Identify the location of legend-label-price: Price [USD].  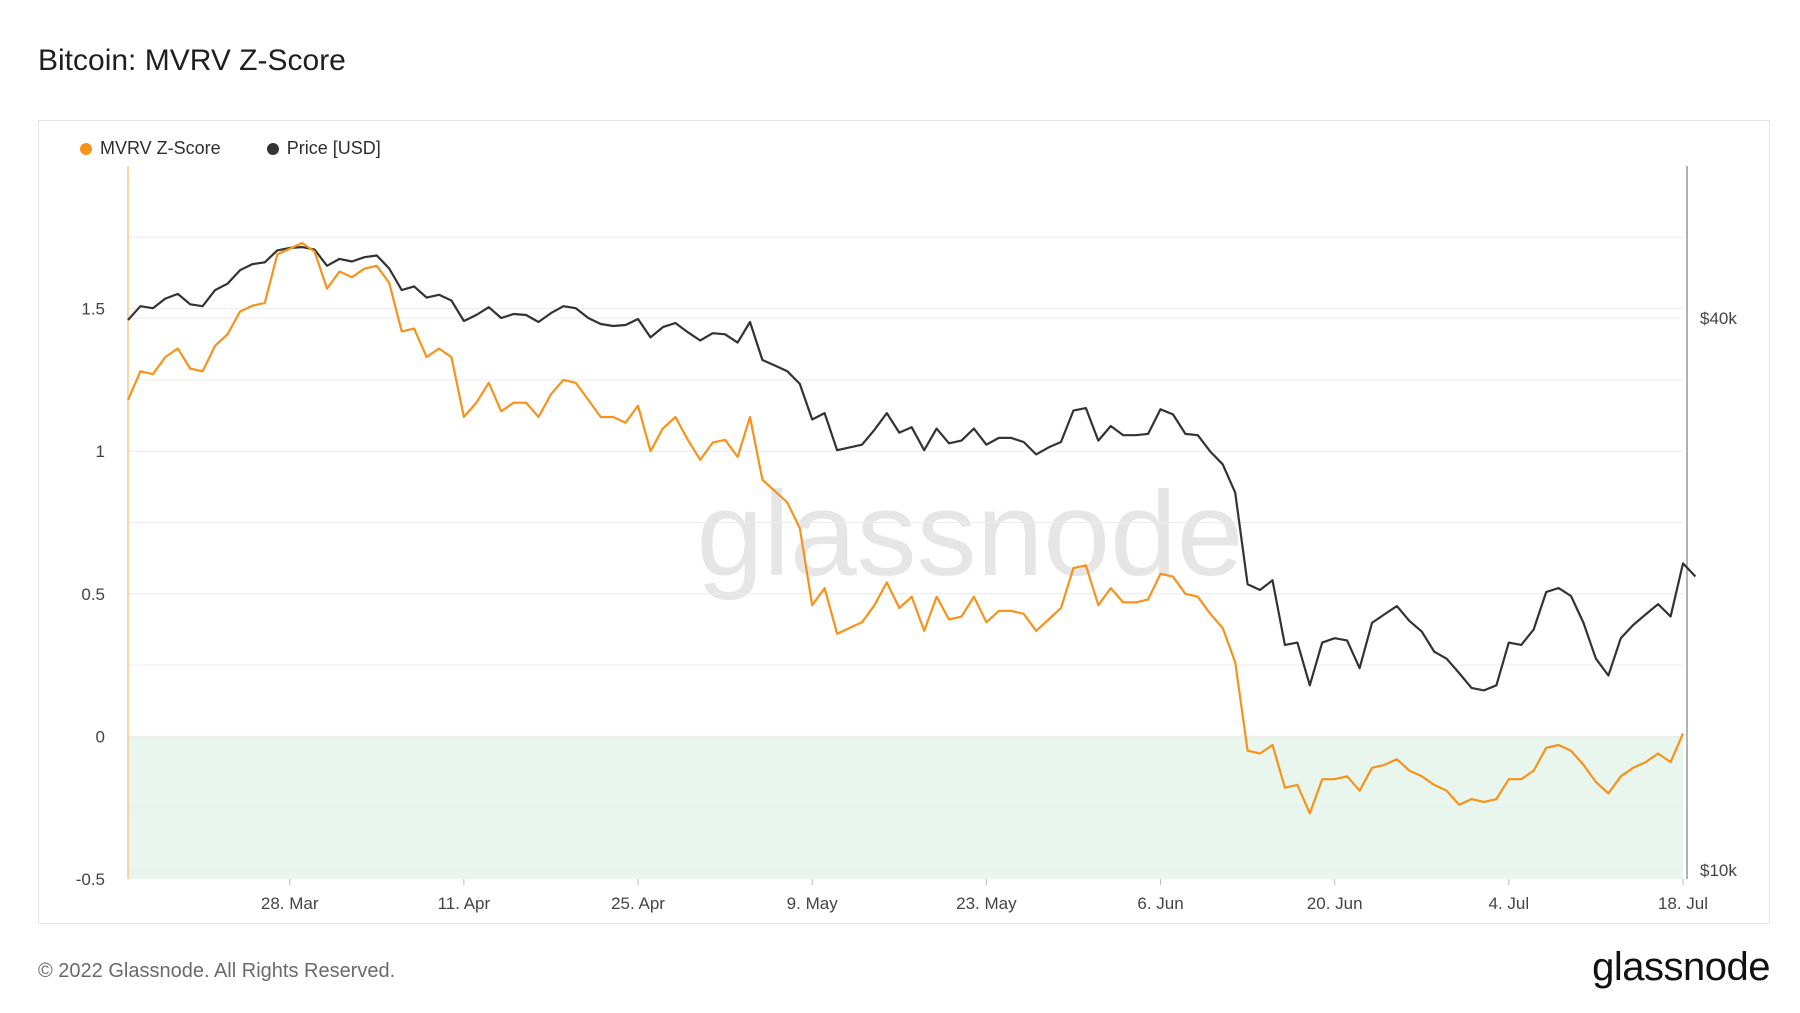
(333, 148).